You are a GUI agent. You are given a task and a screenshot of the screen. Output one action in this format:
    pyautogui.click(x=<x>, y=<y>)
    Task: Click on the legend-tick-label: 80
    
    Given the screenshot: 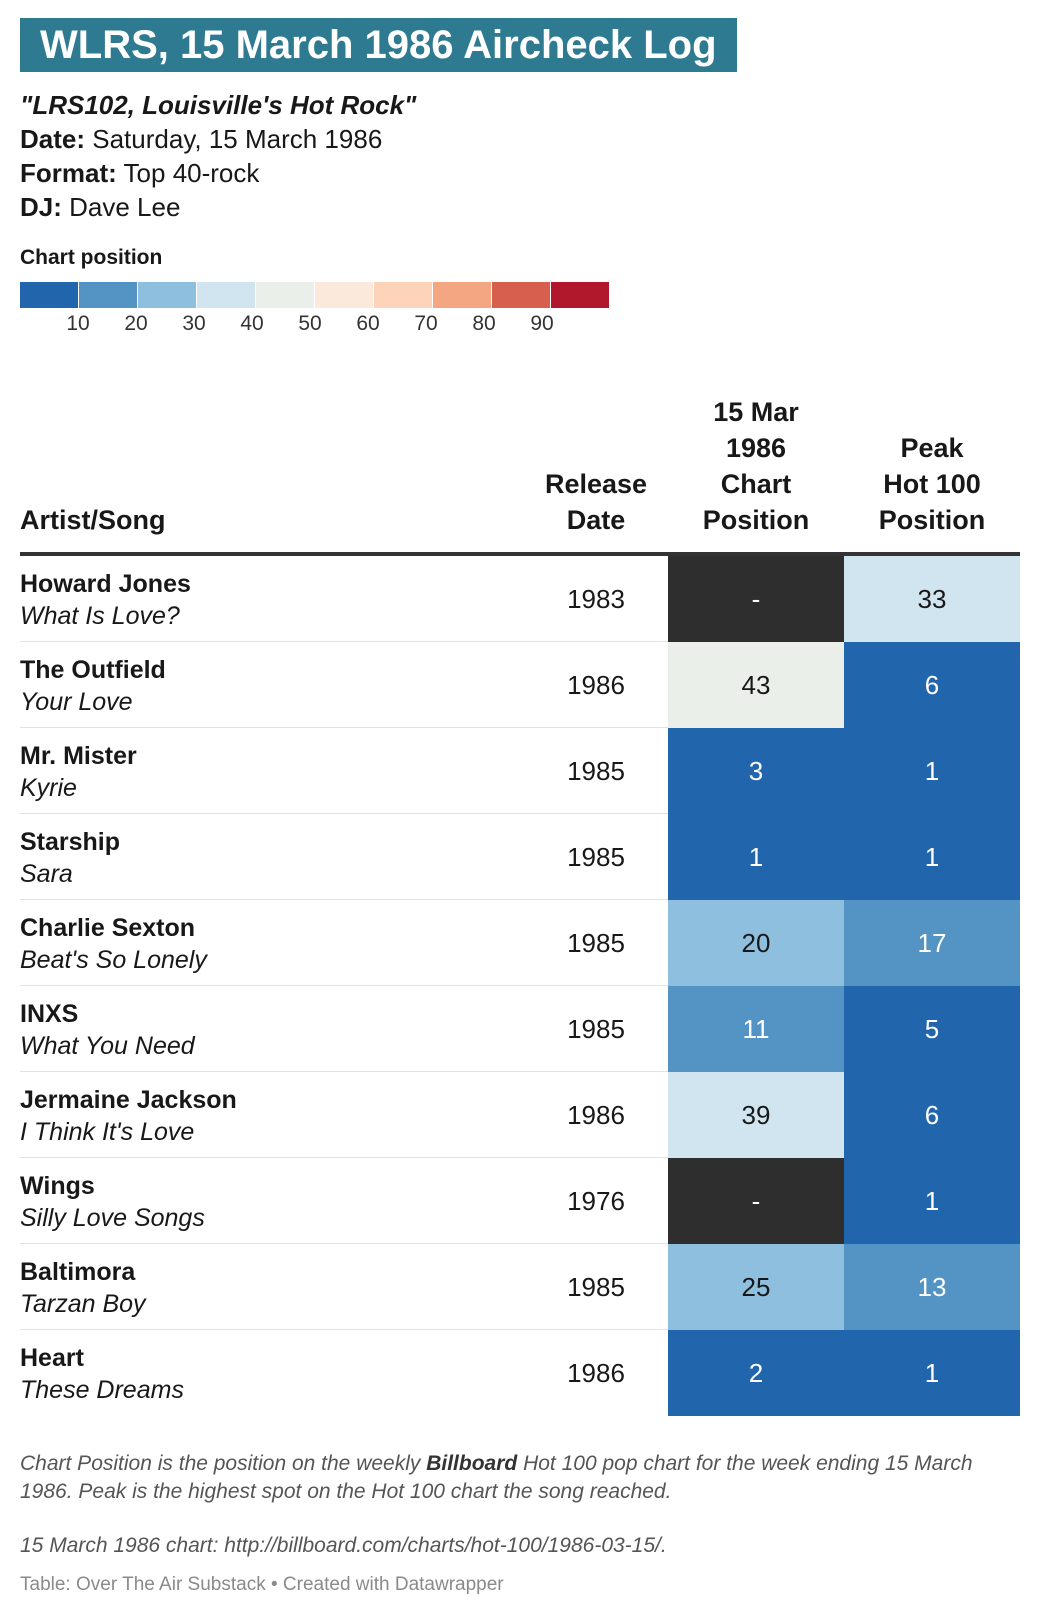 What is the action you would take?
    pyautogui.click(x=484, y=323)
    